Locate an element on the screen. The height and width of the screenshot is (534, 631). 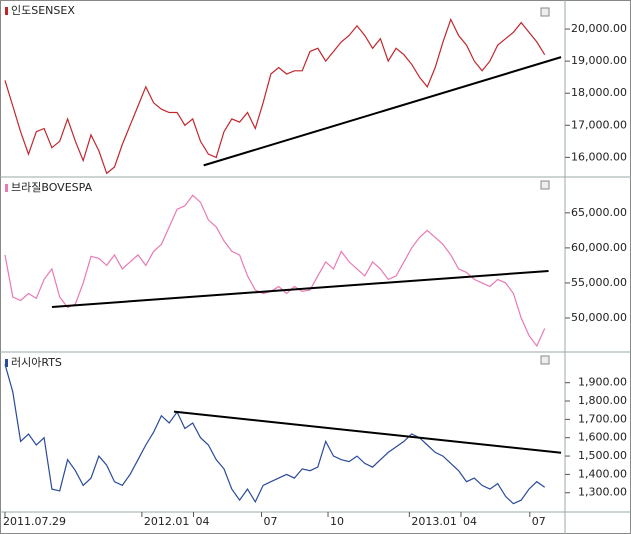
panel-buttons is located at coordinates (545, 186).